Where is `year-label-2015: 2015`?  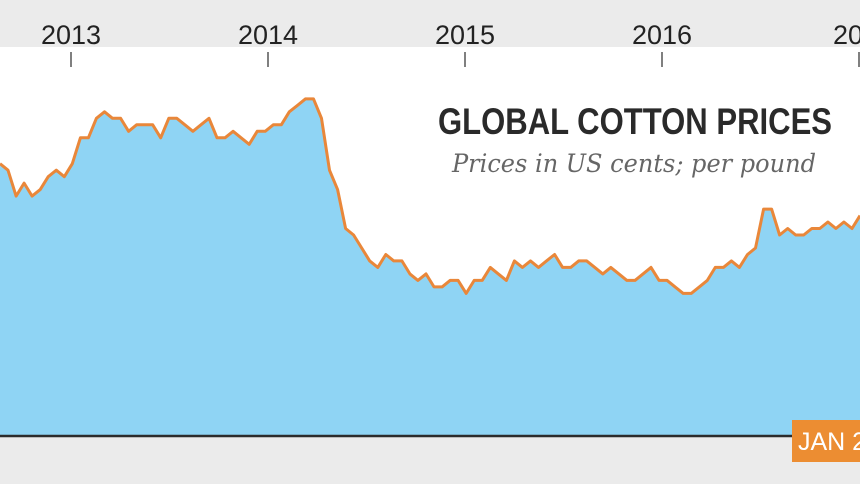 year-label-2015: 2015 is located at coordinates (465, 35).